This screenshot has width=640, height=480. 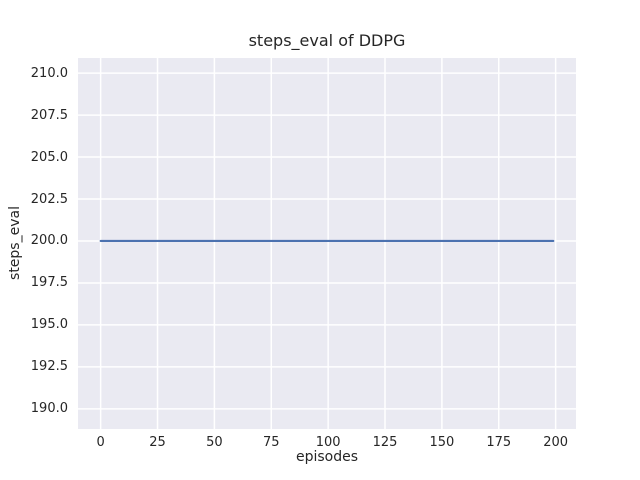 I want to click on y-tick-label: 200.0, so click(x=49, y=241).